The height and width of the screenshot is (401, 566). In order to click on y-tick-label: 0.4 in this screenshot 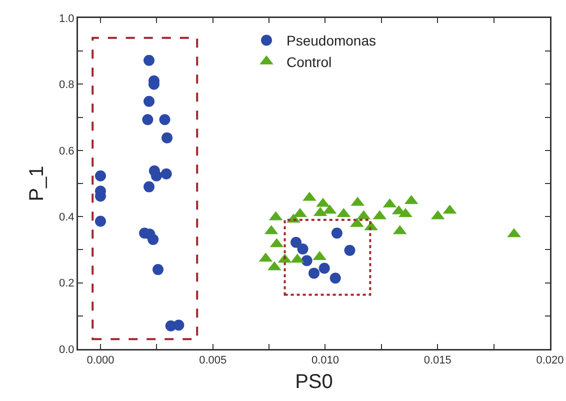, I will do `click(66, 217)`.